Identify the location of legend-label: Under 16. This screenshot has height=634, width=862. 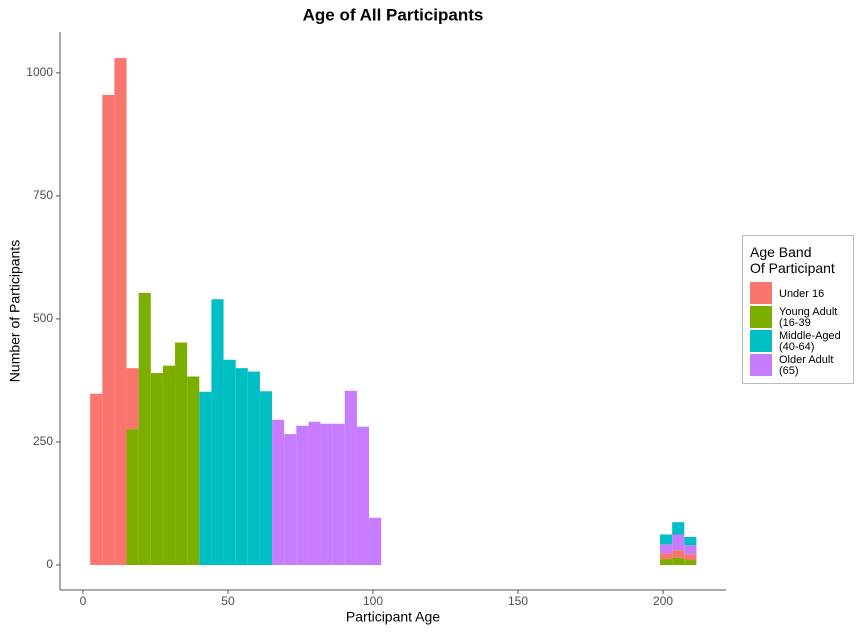
(802, 294).